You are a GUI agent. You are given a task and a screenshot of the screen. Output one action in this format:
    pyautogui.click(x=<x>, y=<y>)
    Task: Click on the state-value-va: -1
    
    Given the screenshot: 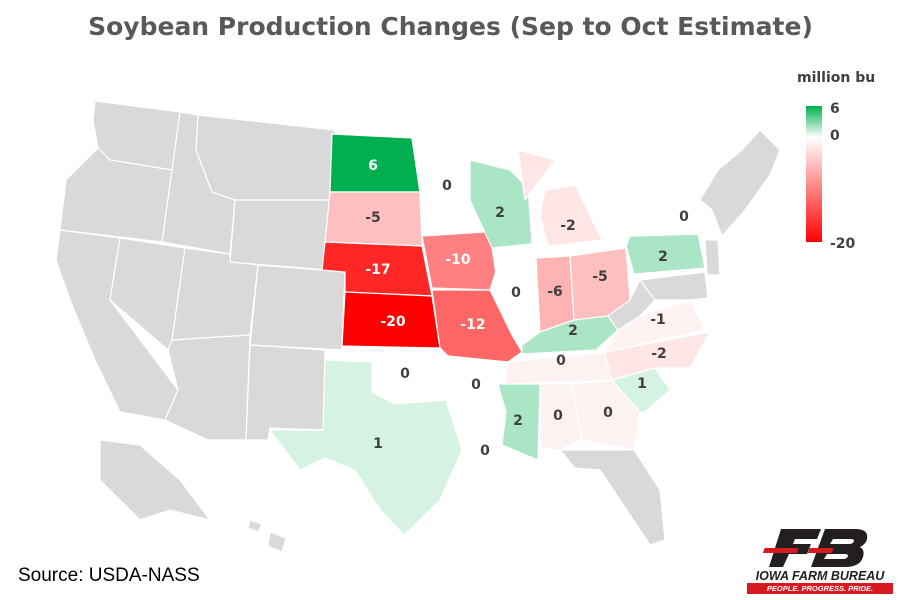 What is the action you would take?
    pyautogui.click(x=658, y=320)
    